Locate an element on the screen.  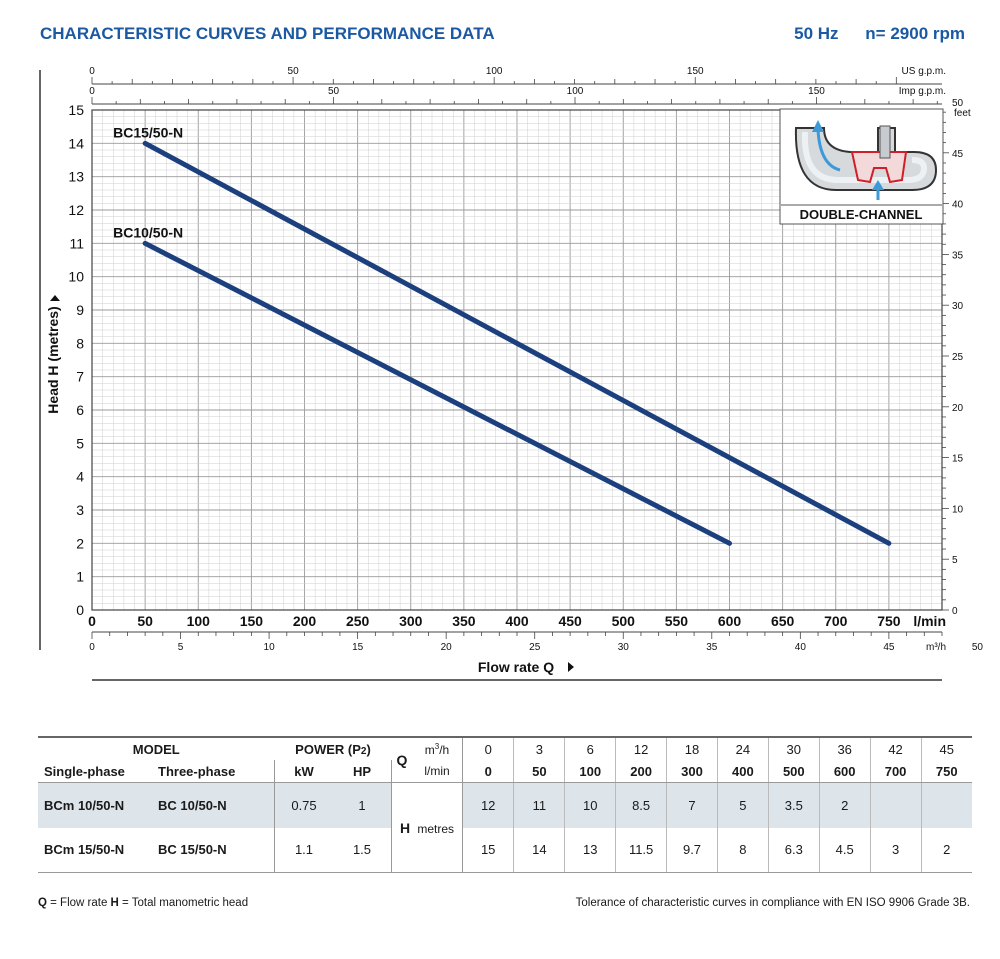
x-tick-label: 200 is located at coordinates (305, 621).